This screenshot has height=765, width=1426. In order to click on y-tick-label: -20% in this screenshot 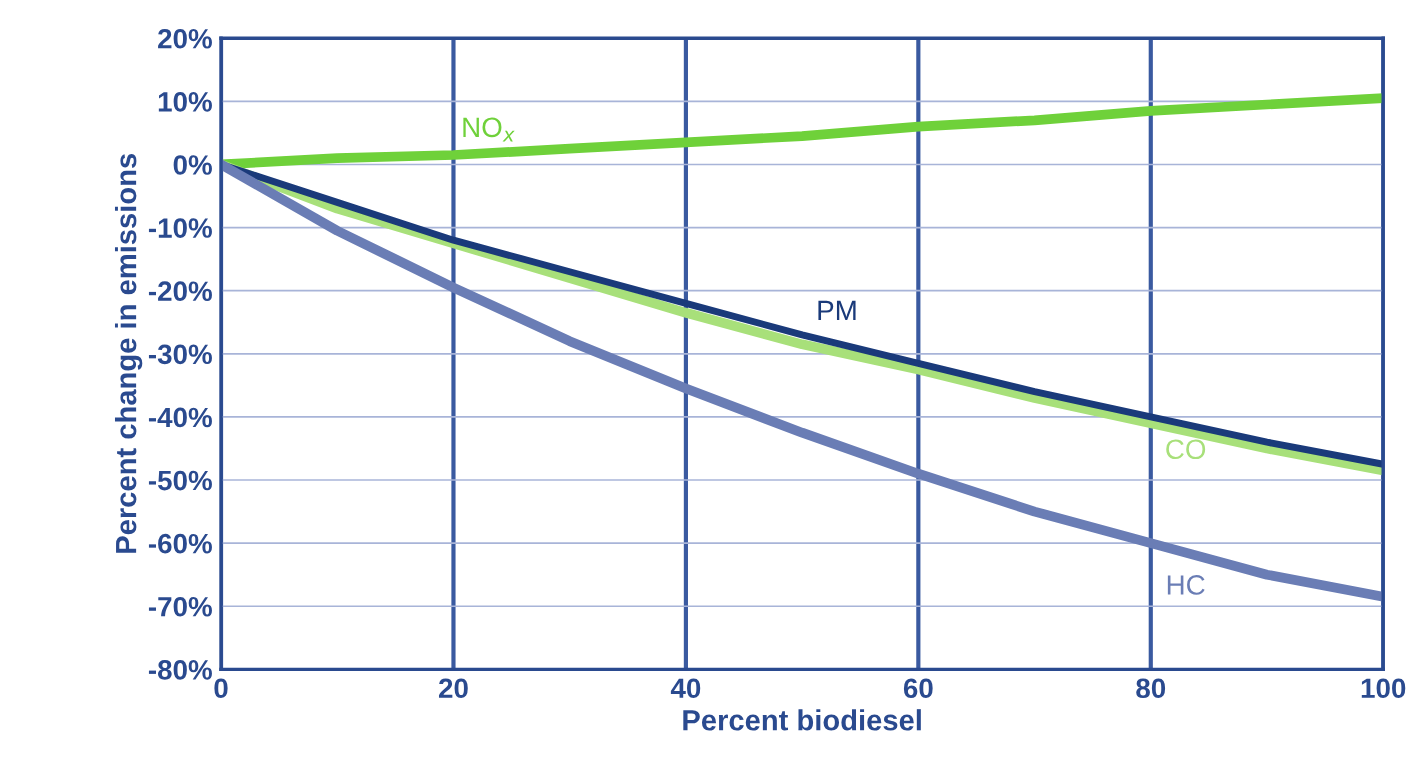, I will do `click(180, 291)`.